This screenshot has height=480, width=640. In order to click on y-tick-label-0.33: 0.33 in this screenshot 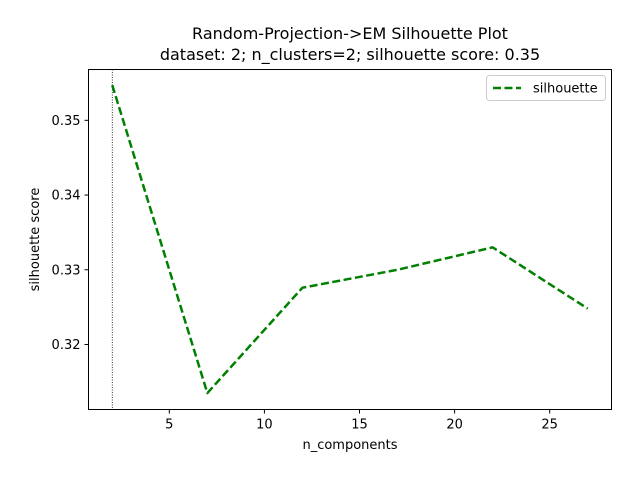, I will do `click(66, 270)`.